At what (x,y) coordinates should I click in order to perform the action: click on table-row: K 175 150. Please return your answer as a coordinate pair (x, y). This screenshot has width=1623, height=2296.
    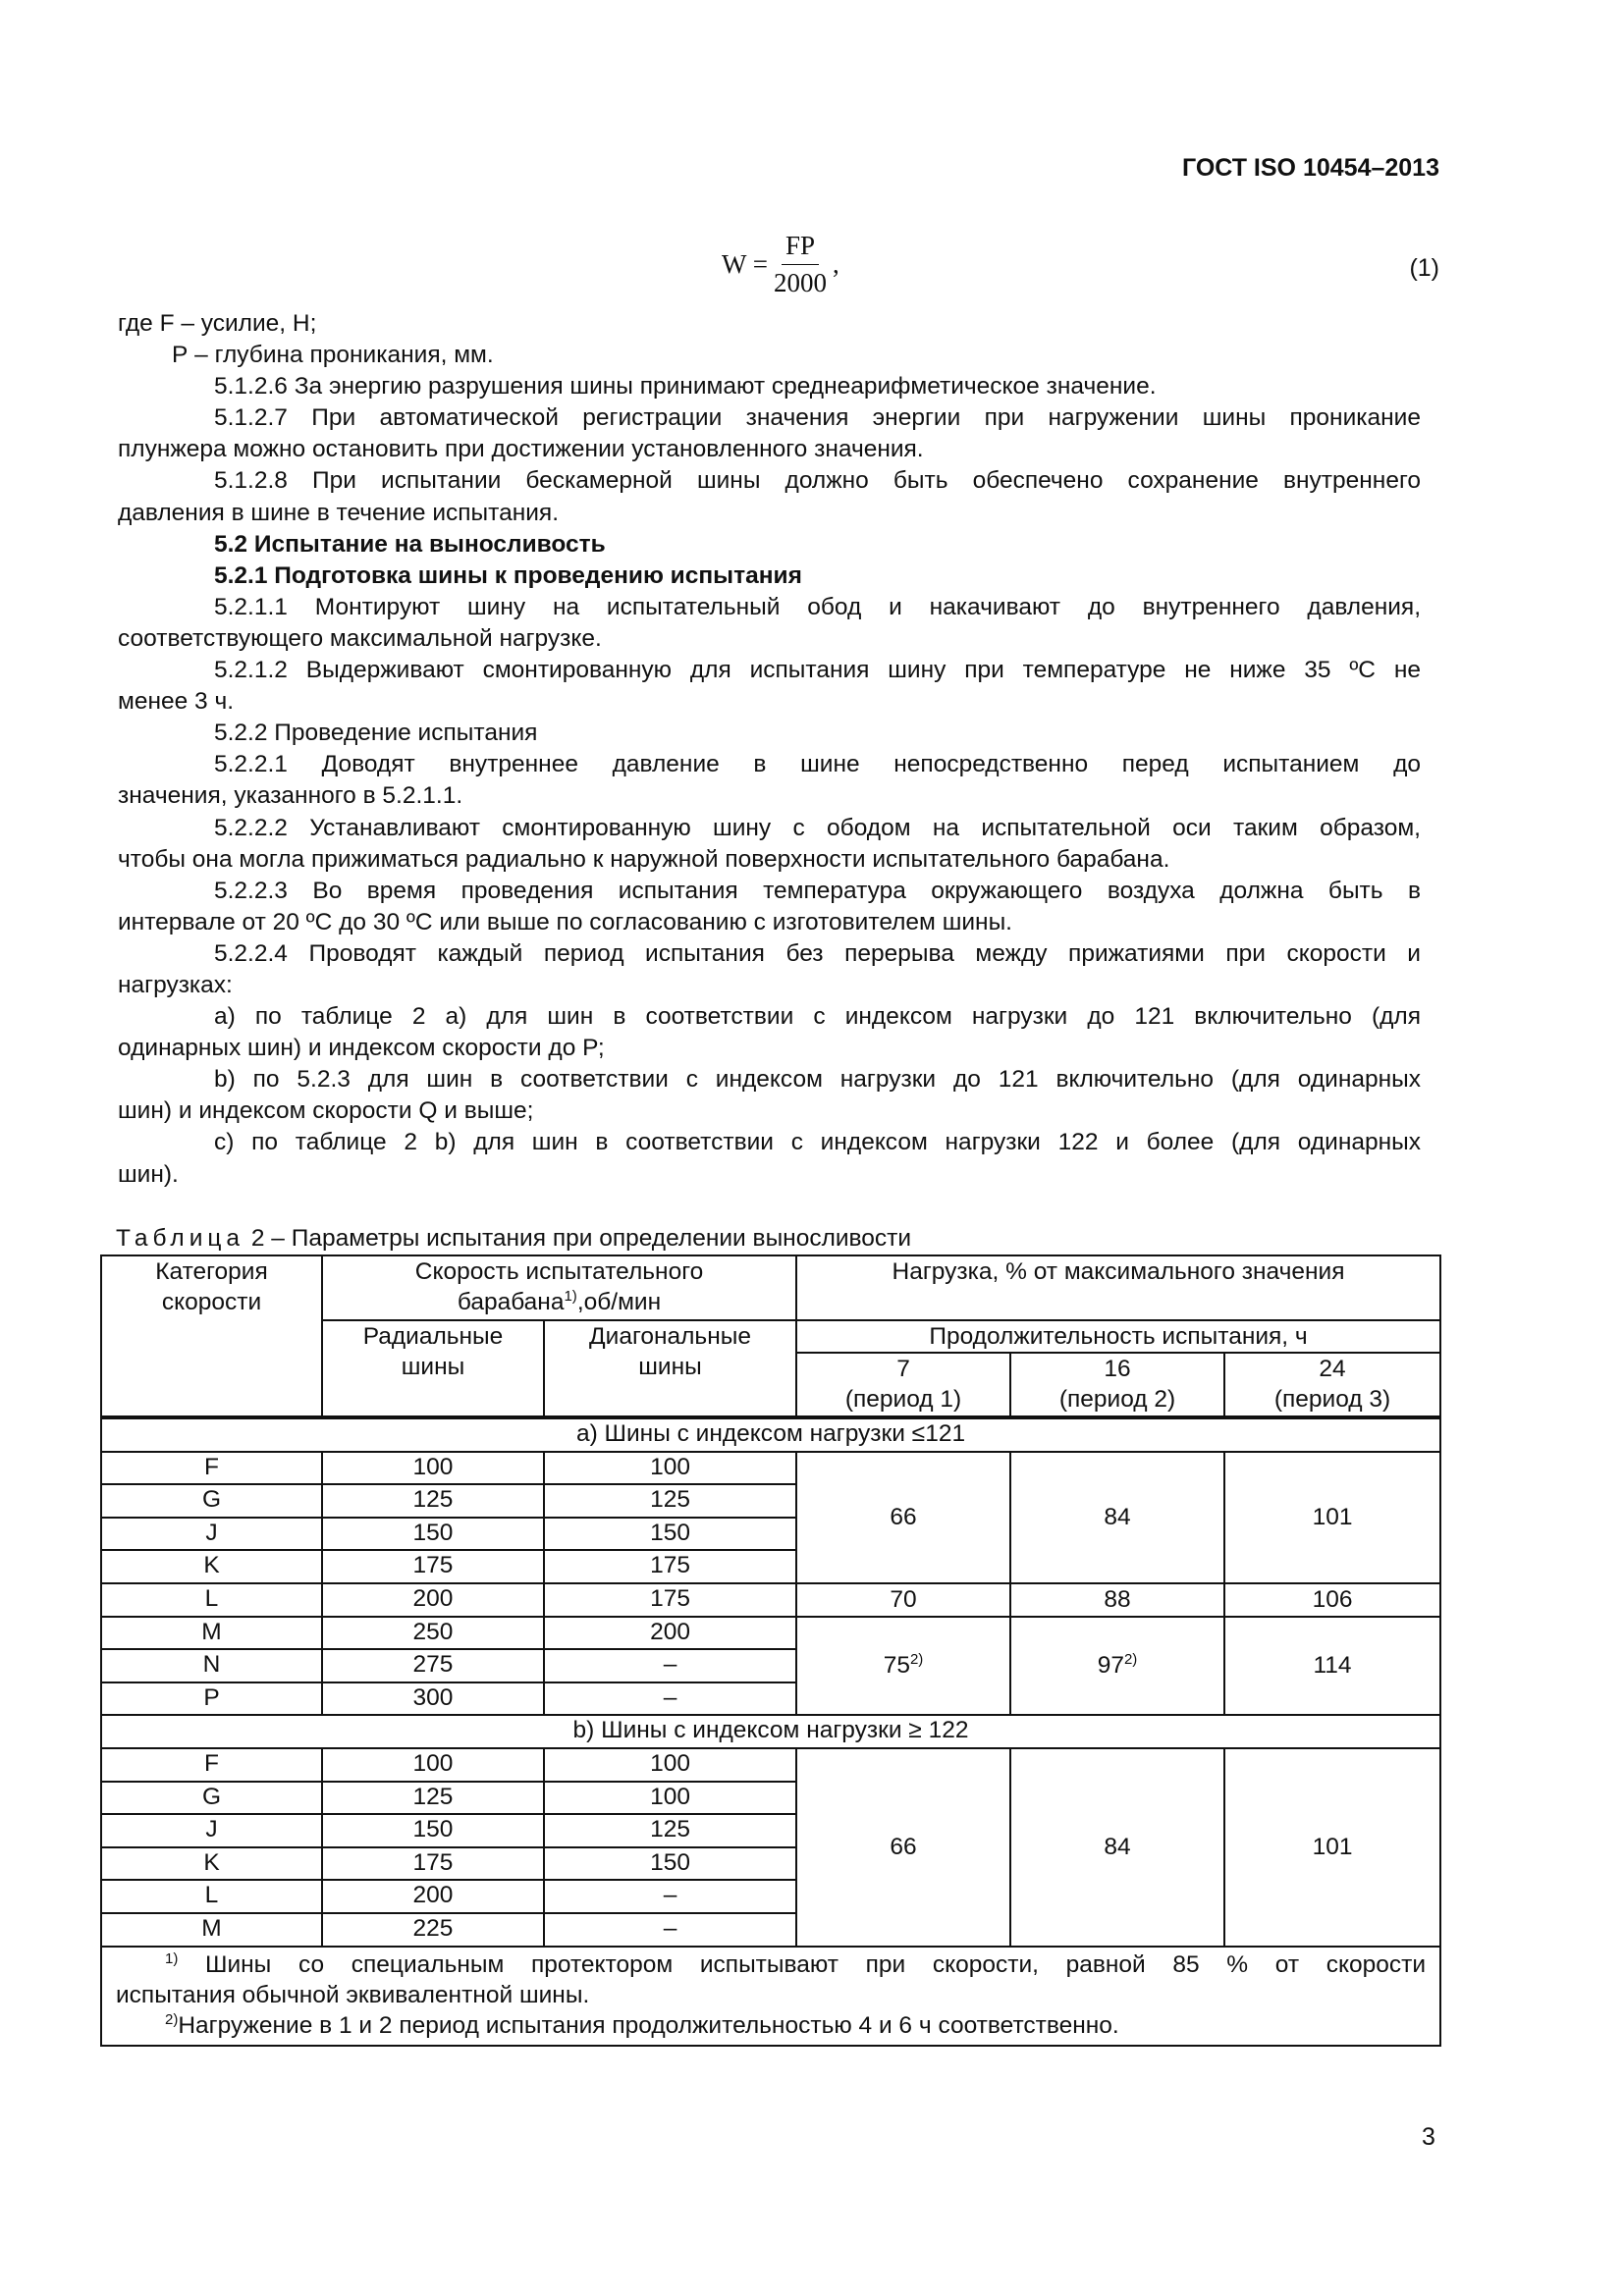
    Looking at the image, I should click on (770, 1864).